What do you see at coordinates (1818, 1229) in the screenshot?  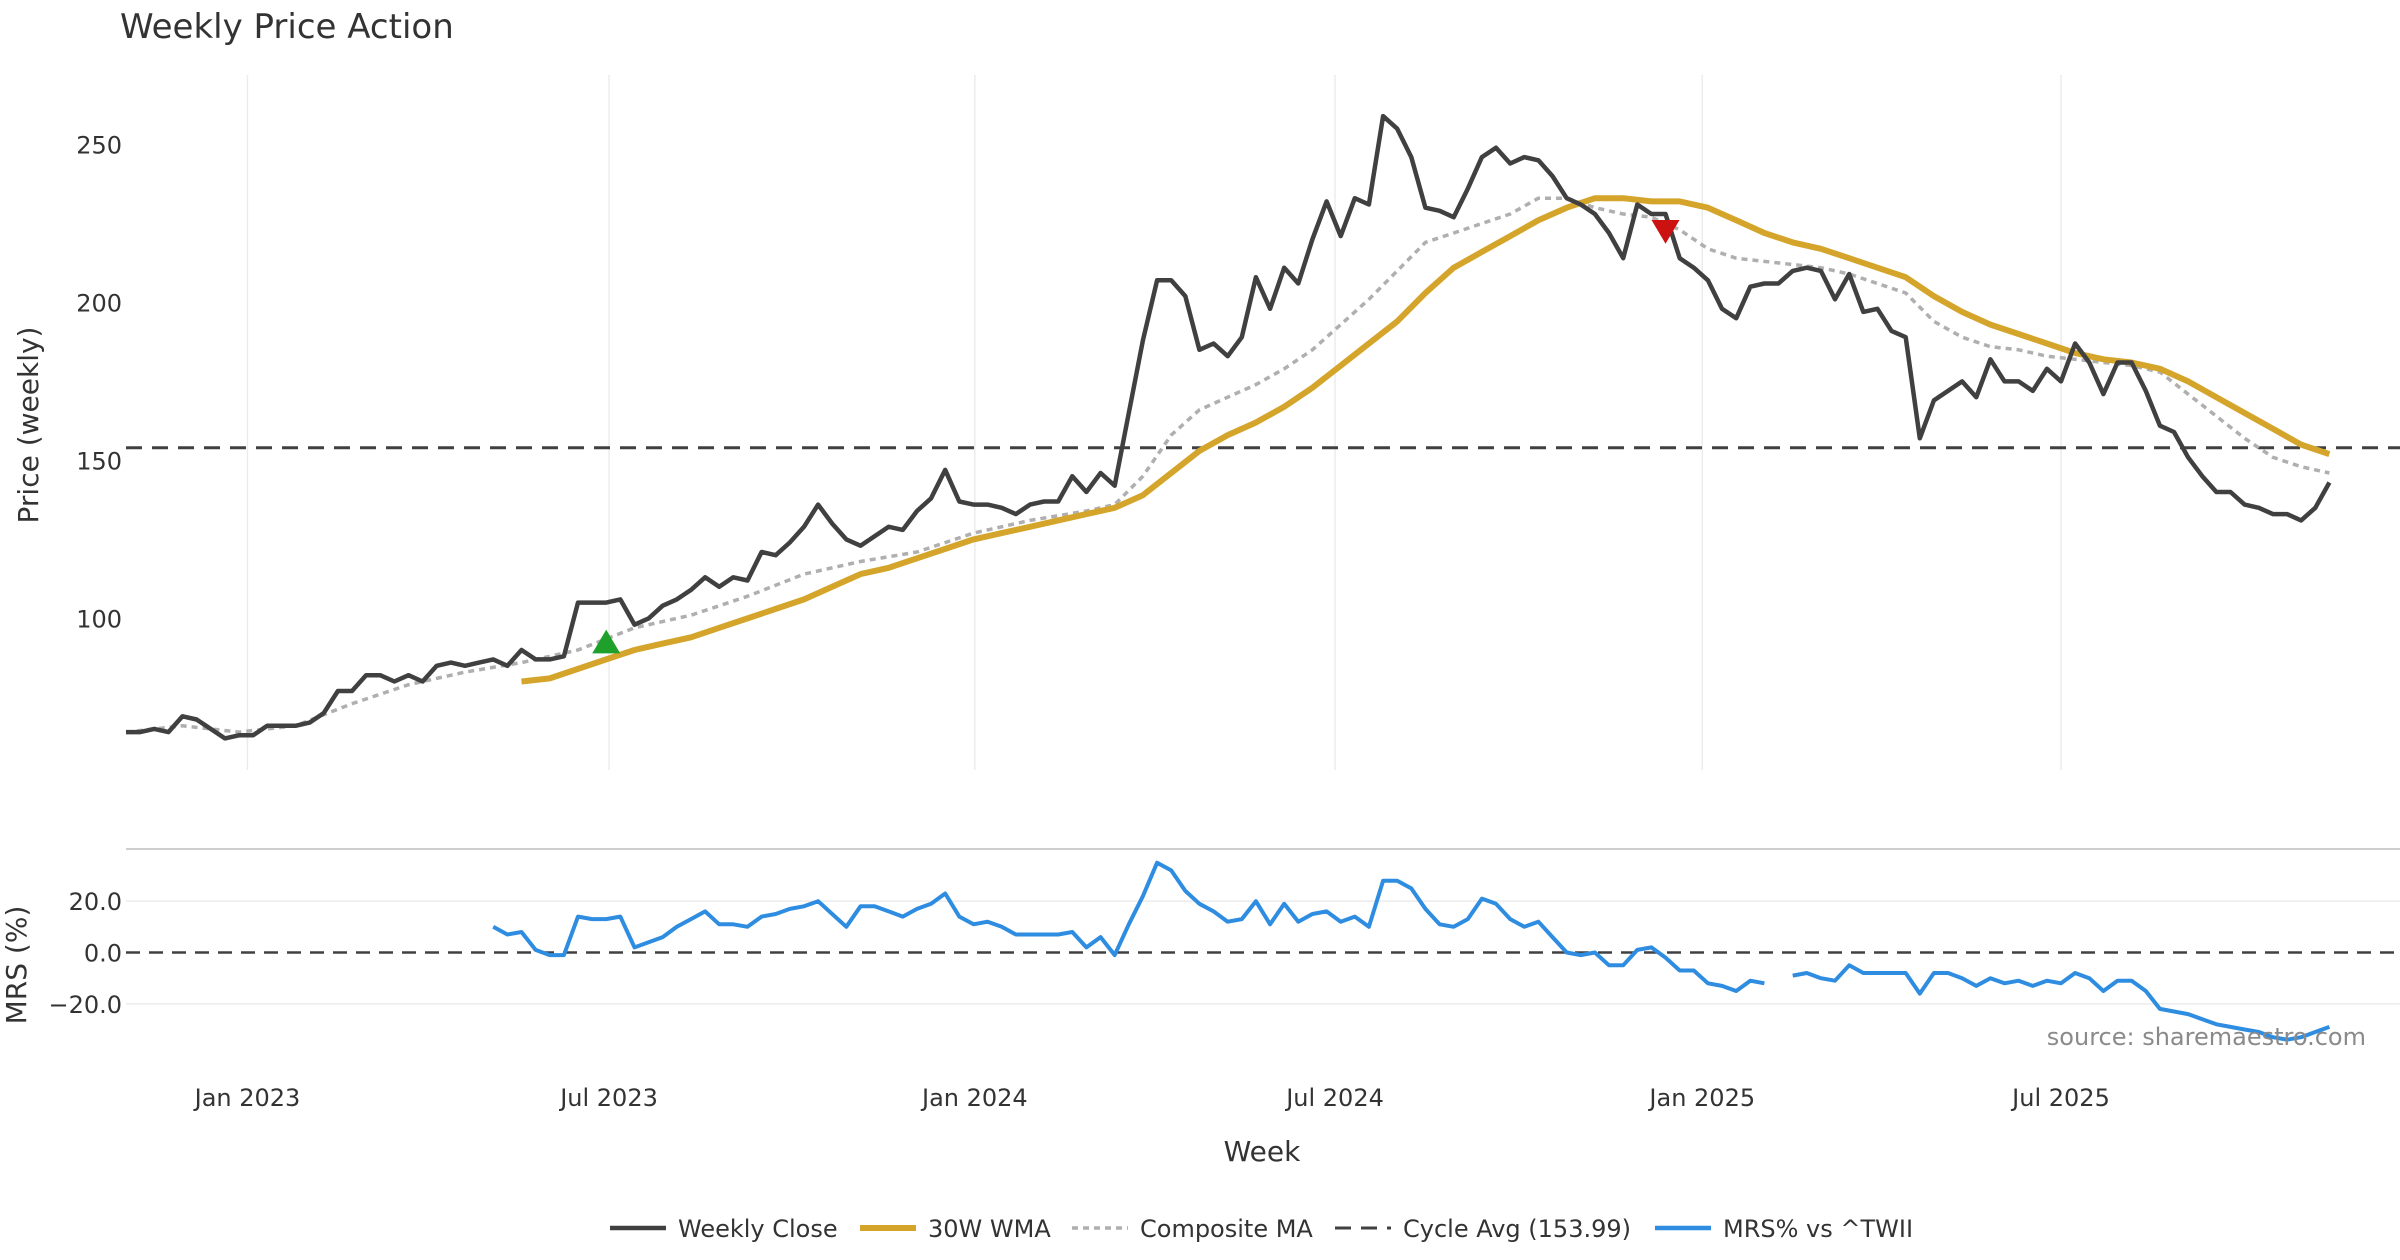 I see `legend-label-mrs: MRS% vs ^TWII` at bounding box center [1818, 1229].